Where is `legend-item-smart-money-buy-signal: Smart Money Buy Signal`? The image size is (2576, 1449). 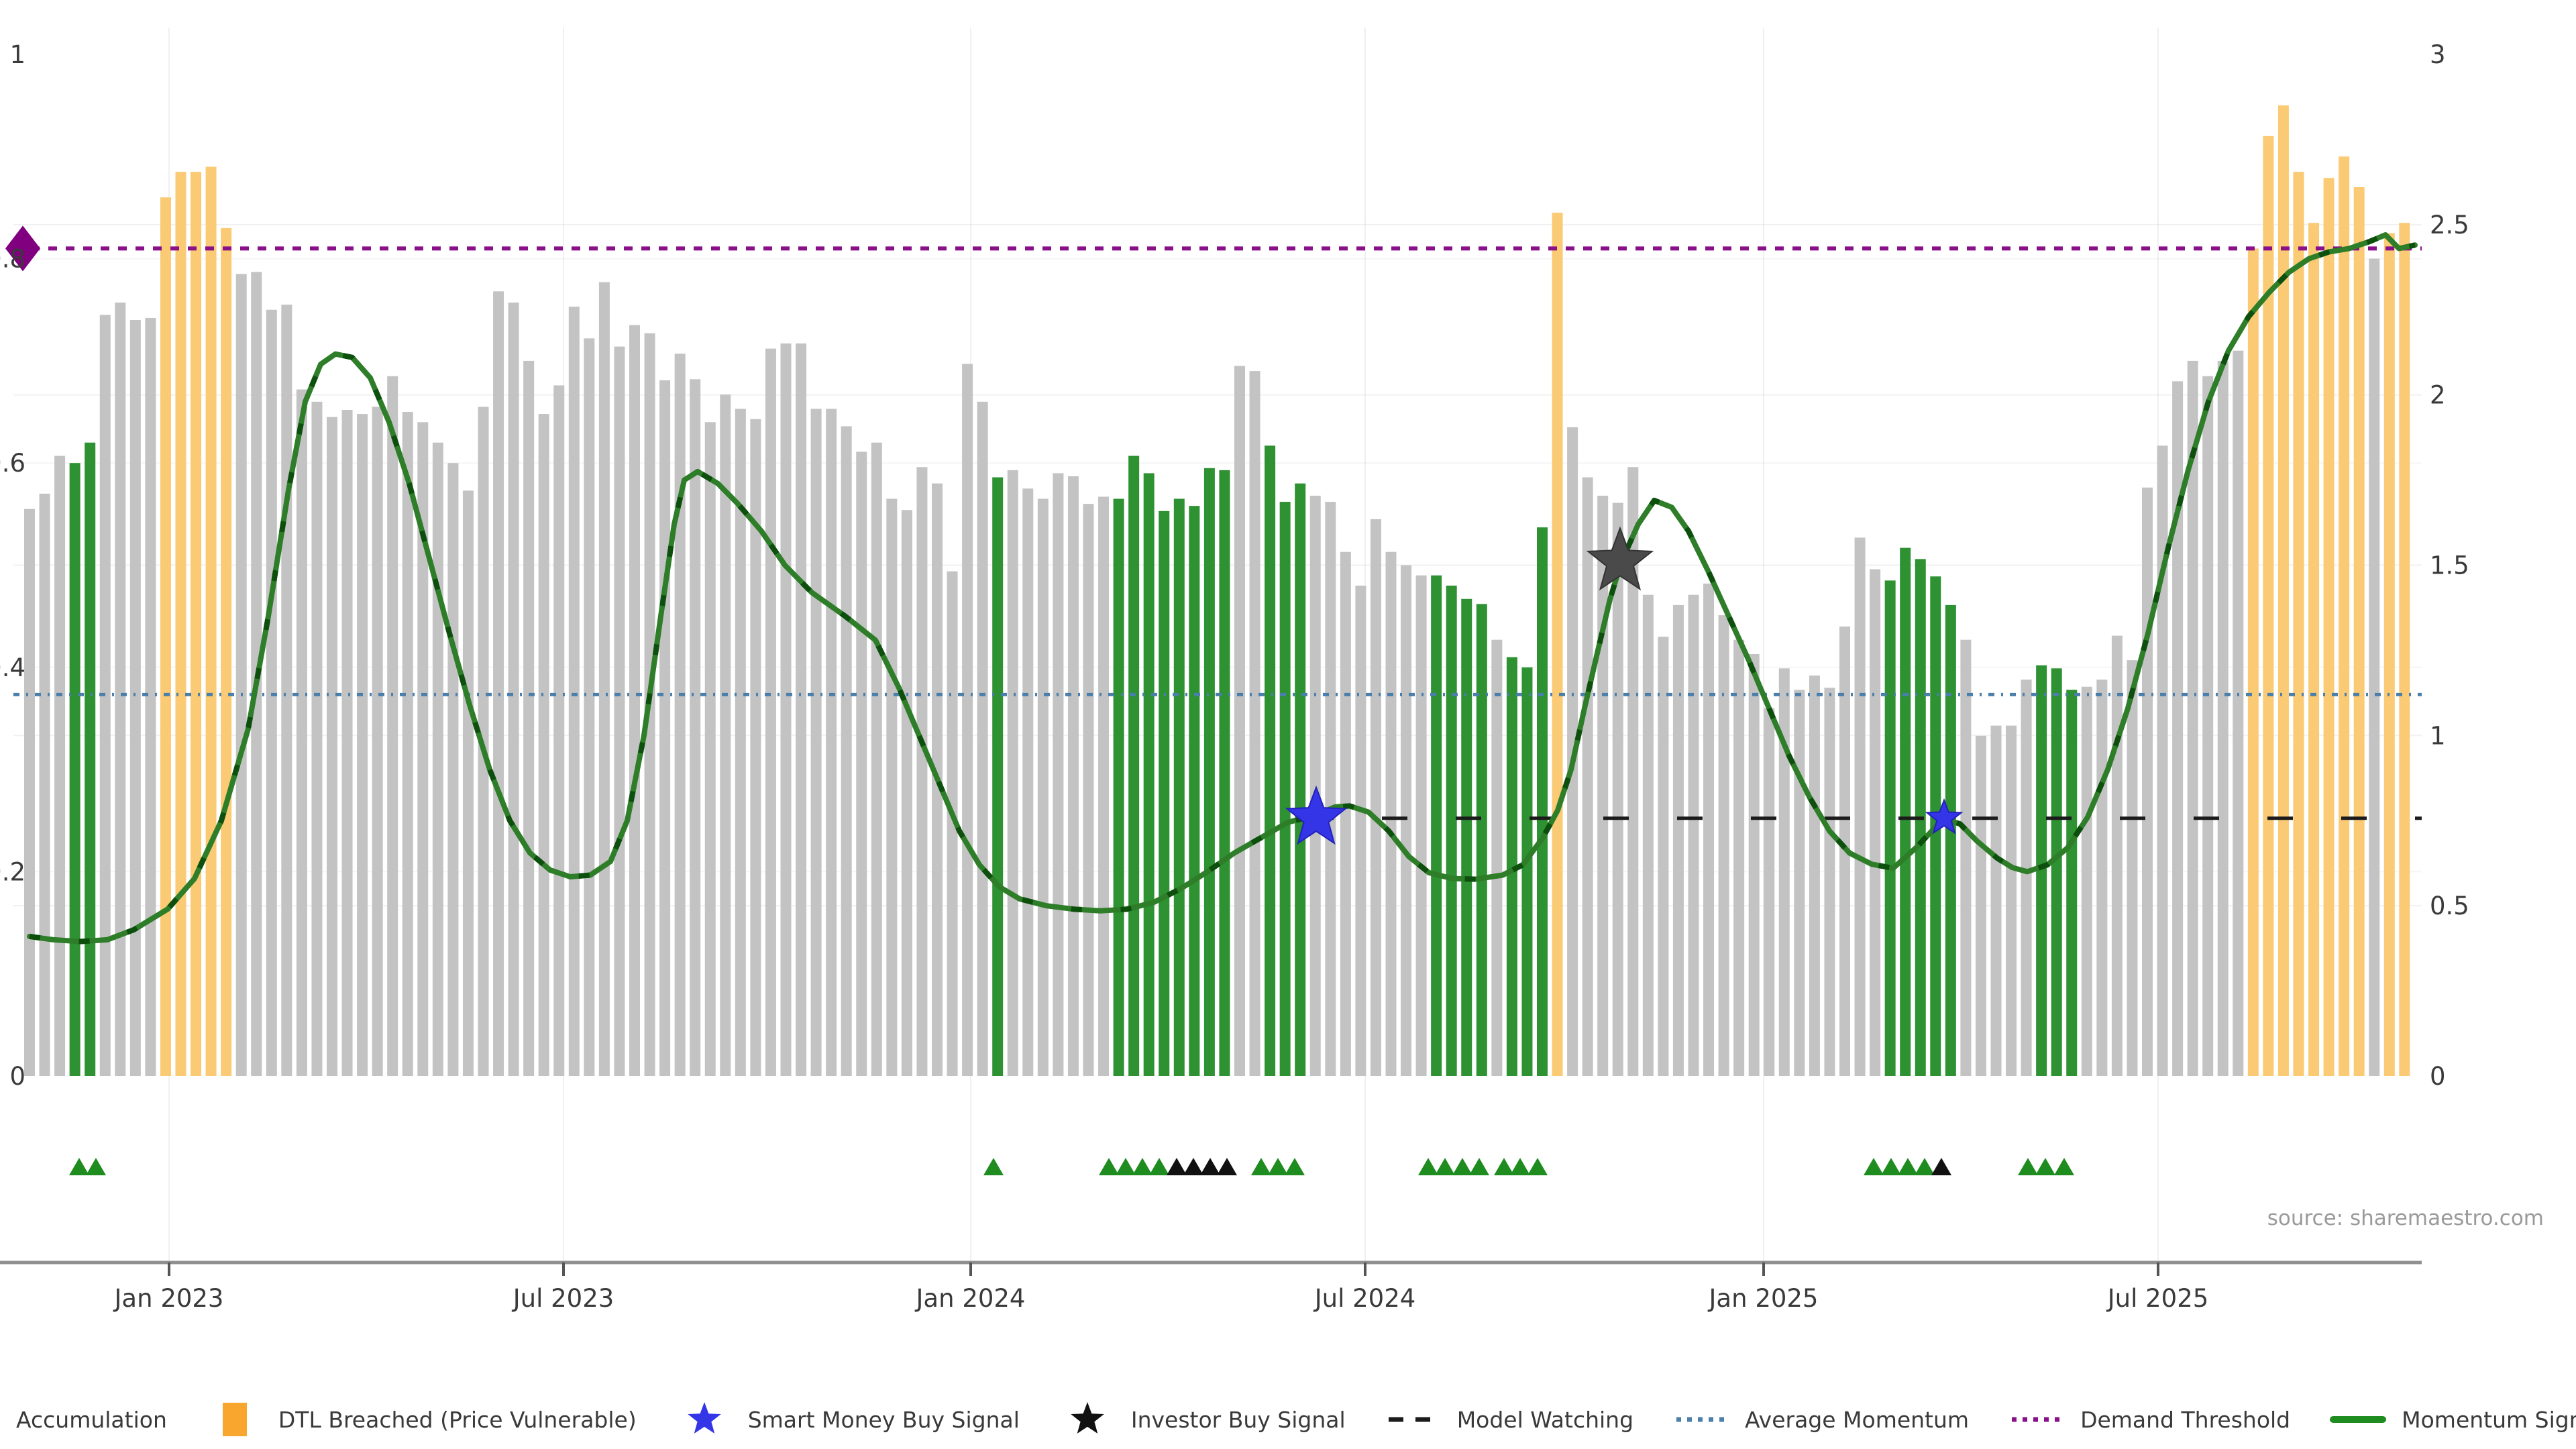 legend-item-smart-money-buy-signal: Smart Money Buy Signal is located at coordinates (848, 1419).